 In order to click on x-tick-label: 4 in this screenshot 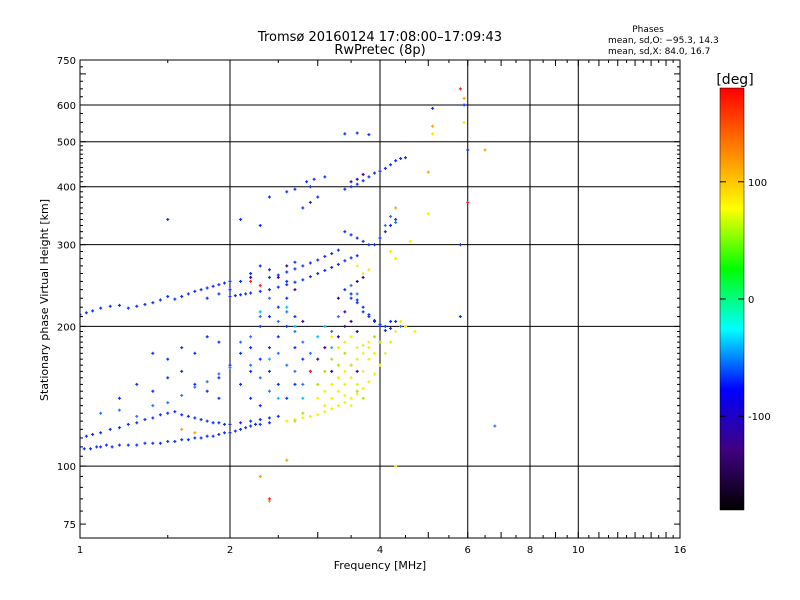, I will do `click(380, 550)`.